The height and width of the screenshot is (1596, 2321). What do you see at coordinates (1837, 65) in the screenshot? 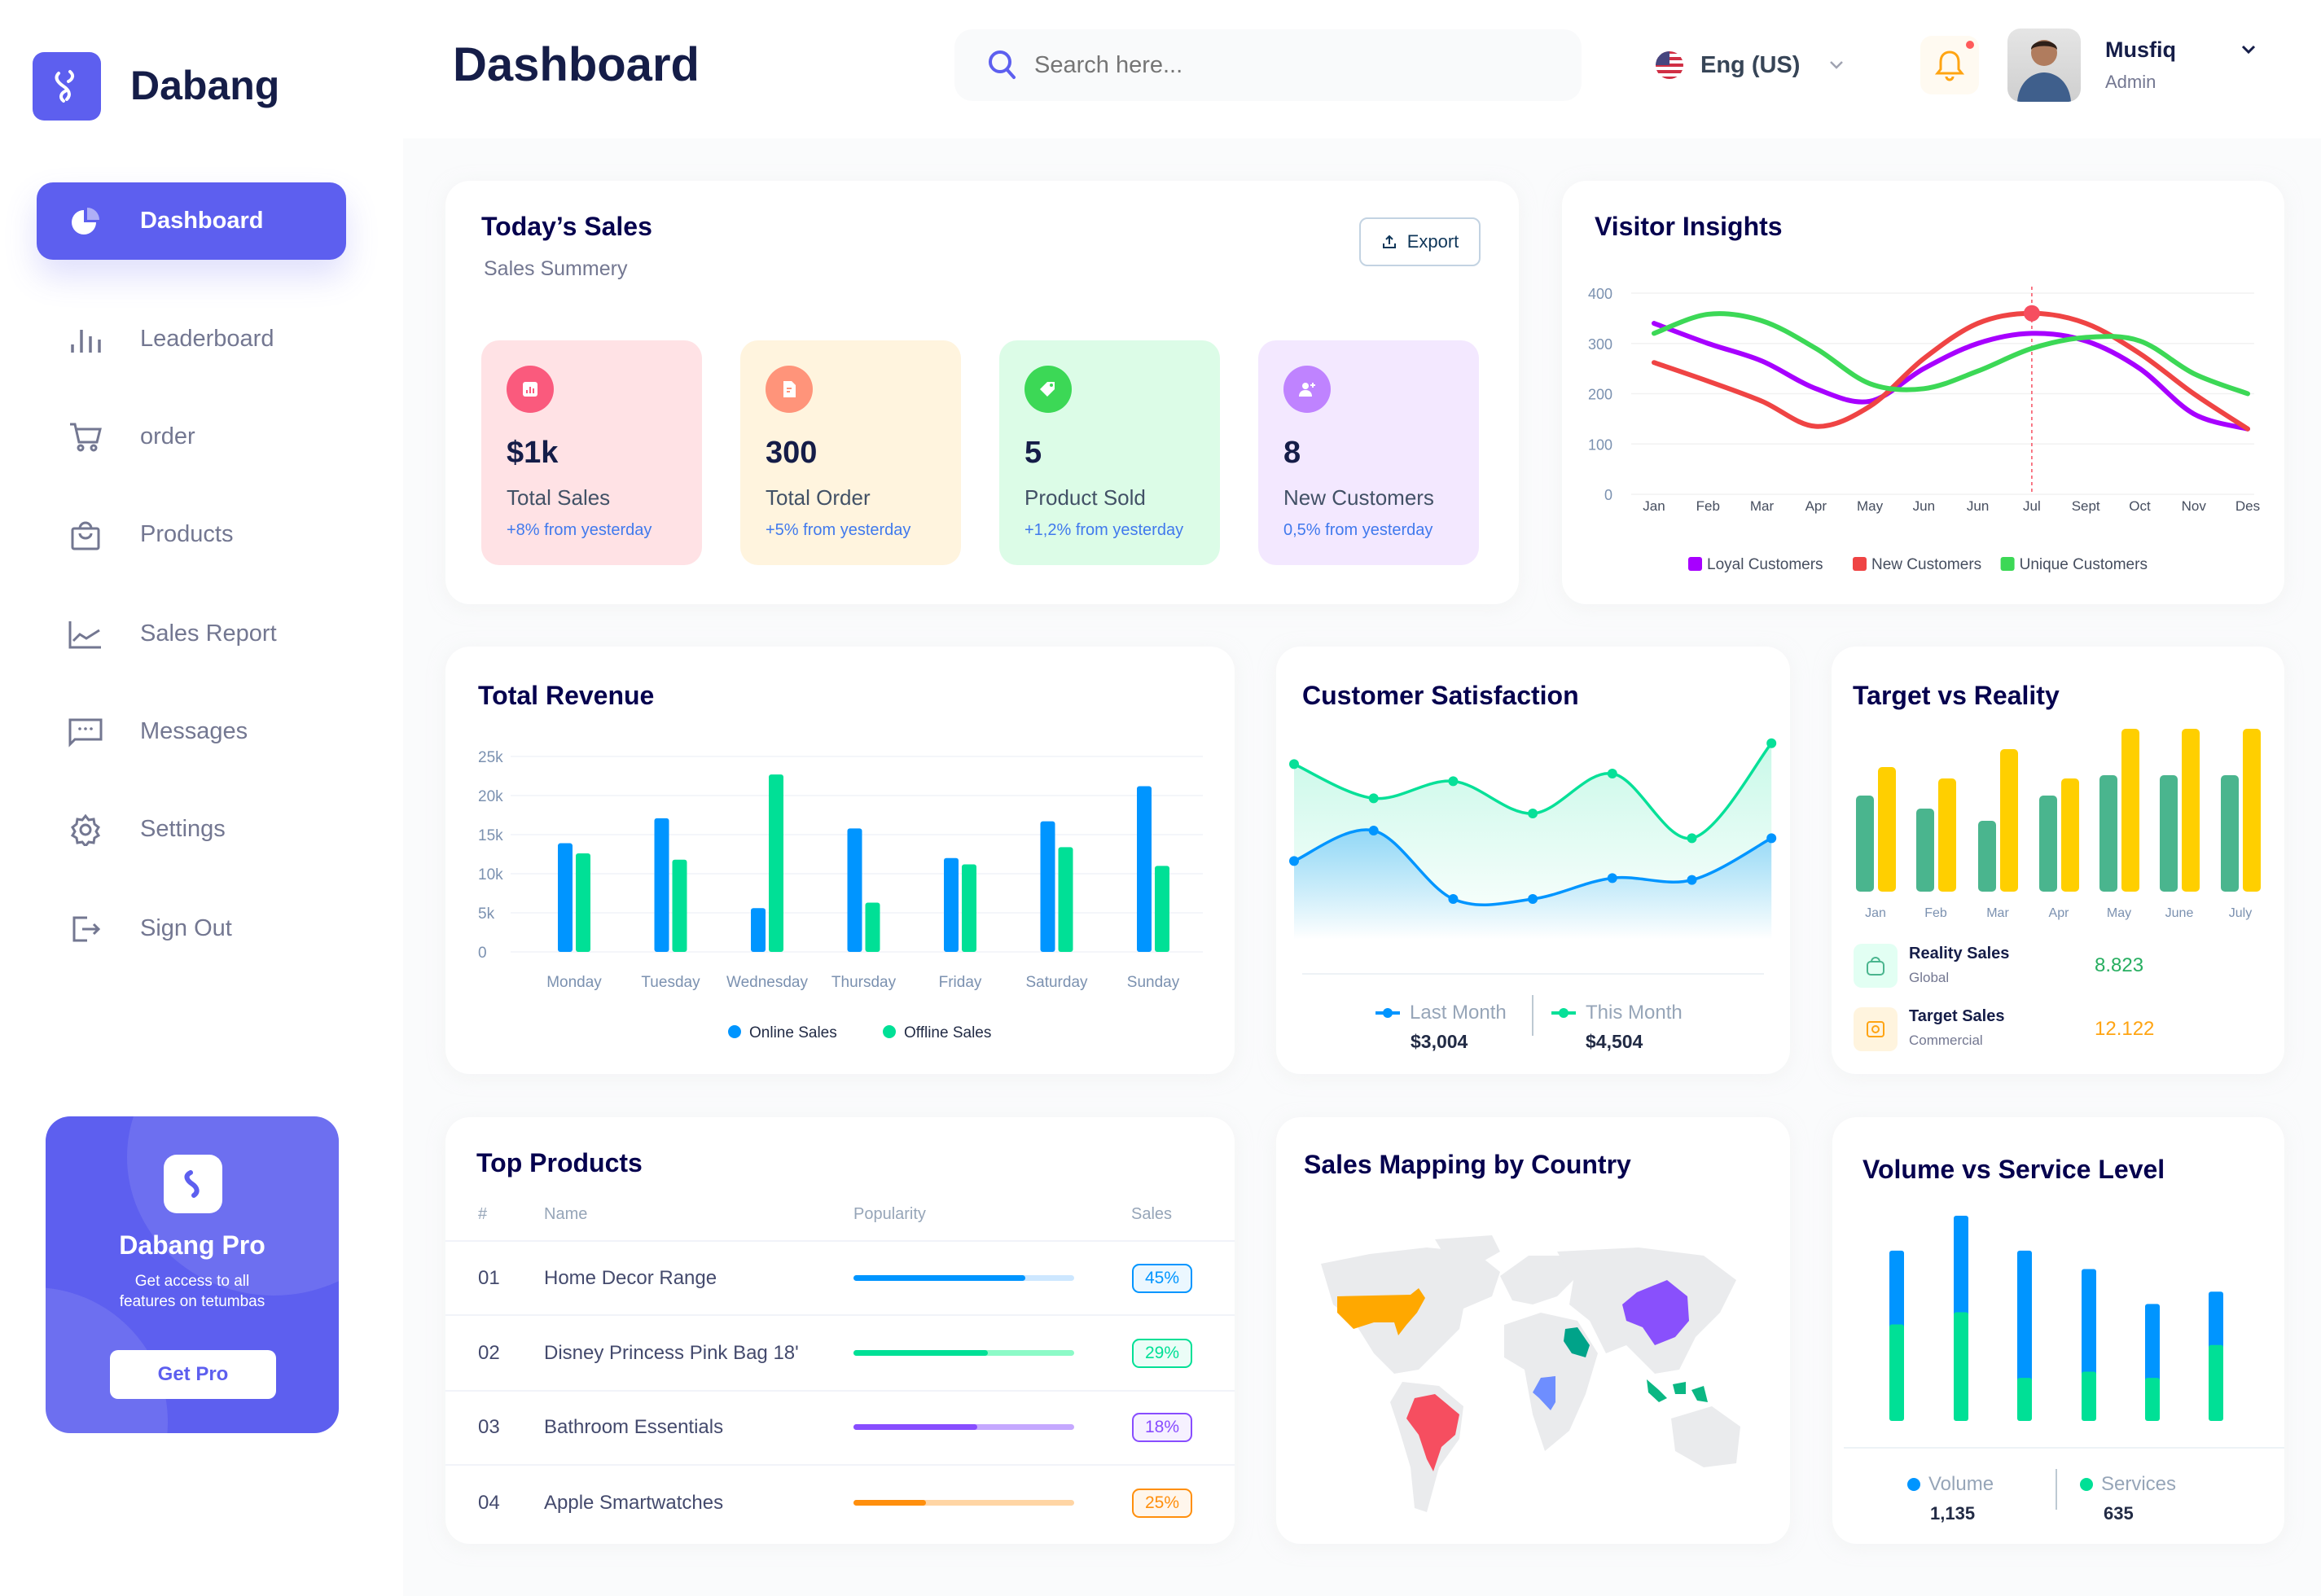
I see `chevron-down-icon` at bounding box center [1837, 65].